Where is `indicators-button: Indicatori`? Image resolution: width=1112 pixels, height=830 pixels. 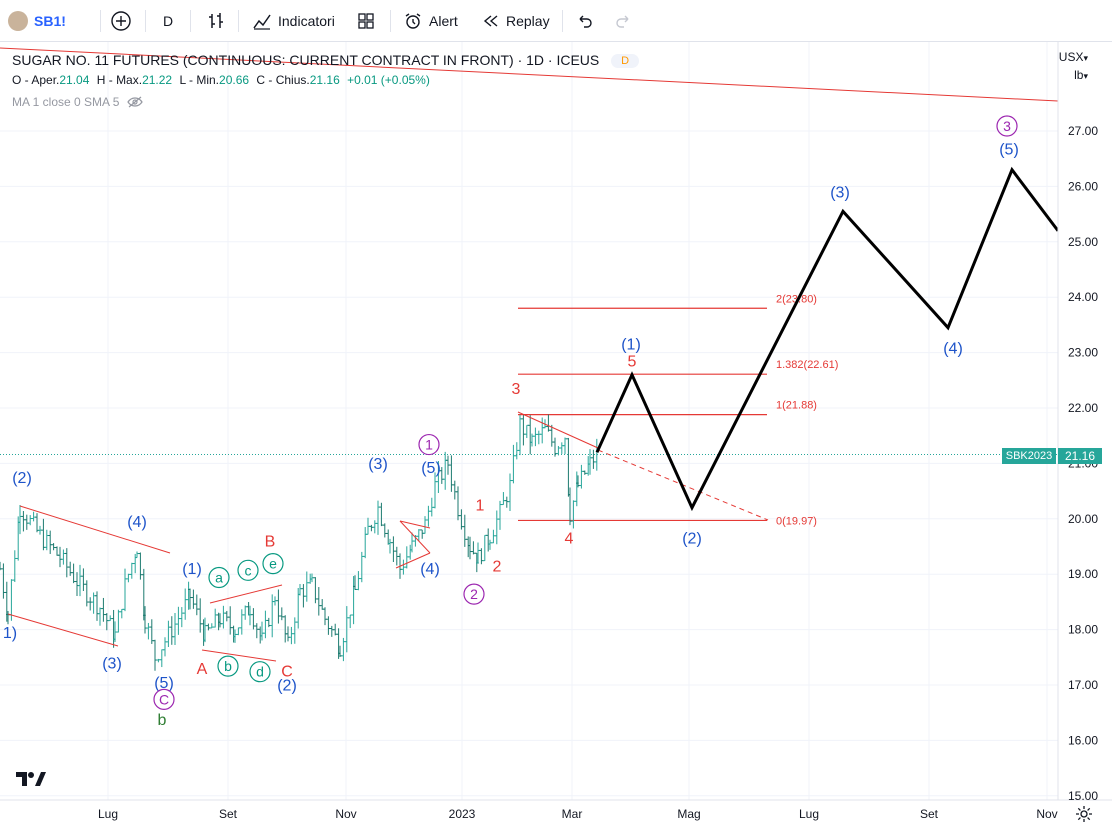 indicators-button: Indicatori is located at coordinates (293, 21).